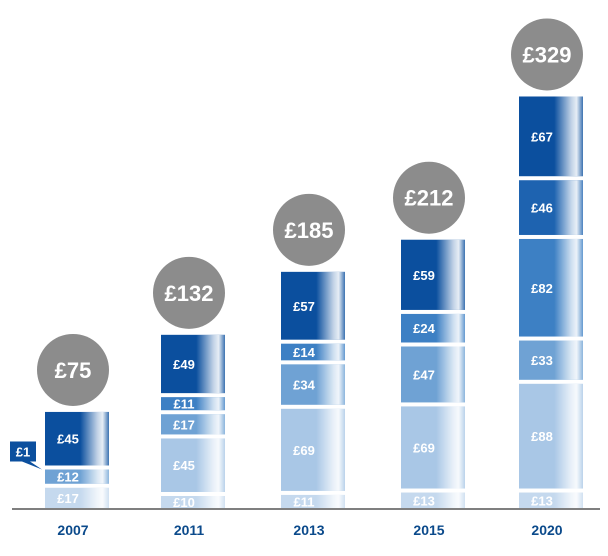 The height and width of the screenshot is (556, 608). Describe the element at coordinates (424, 328) in the screenshot. I see `segment-label: £24` at that location.